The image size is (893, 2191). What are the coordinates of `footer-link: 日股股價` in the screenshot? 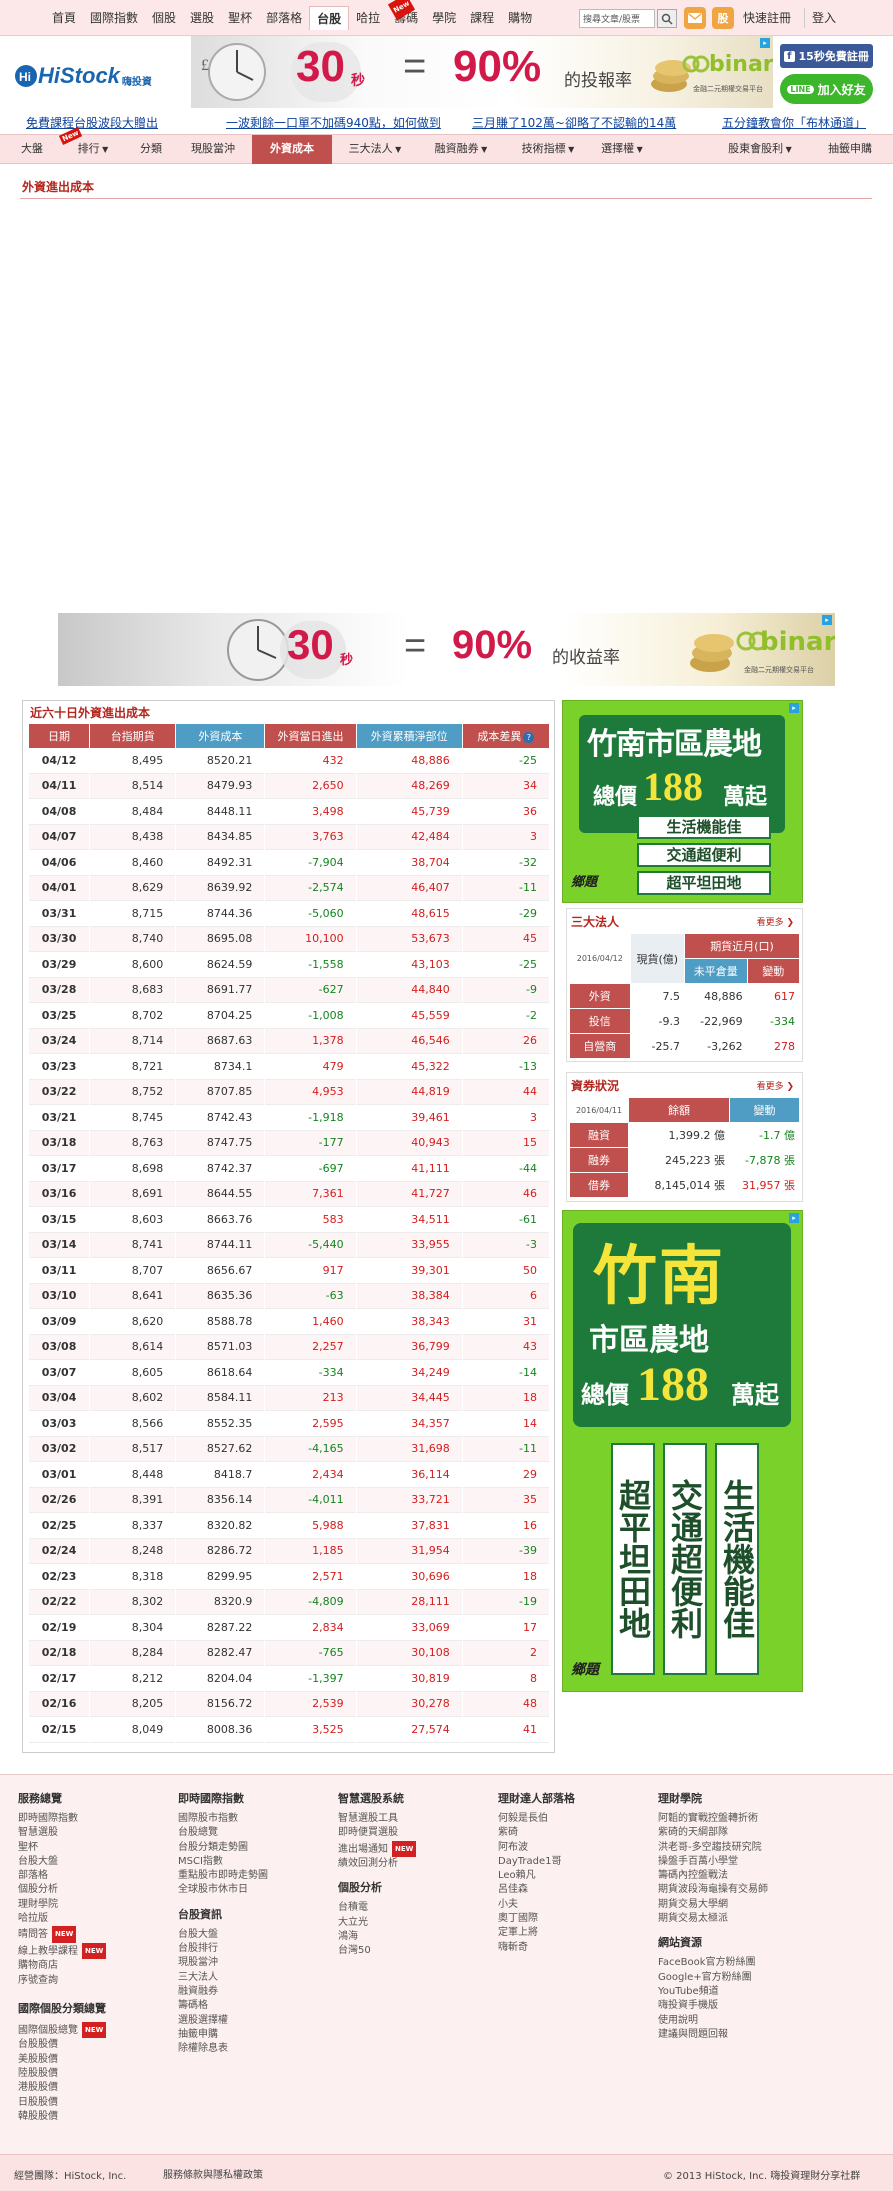 It's located at (38, 2102).